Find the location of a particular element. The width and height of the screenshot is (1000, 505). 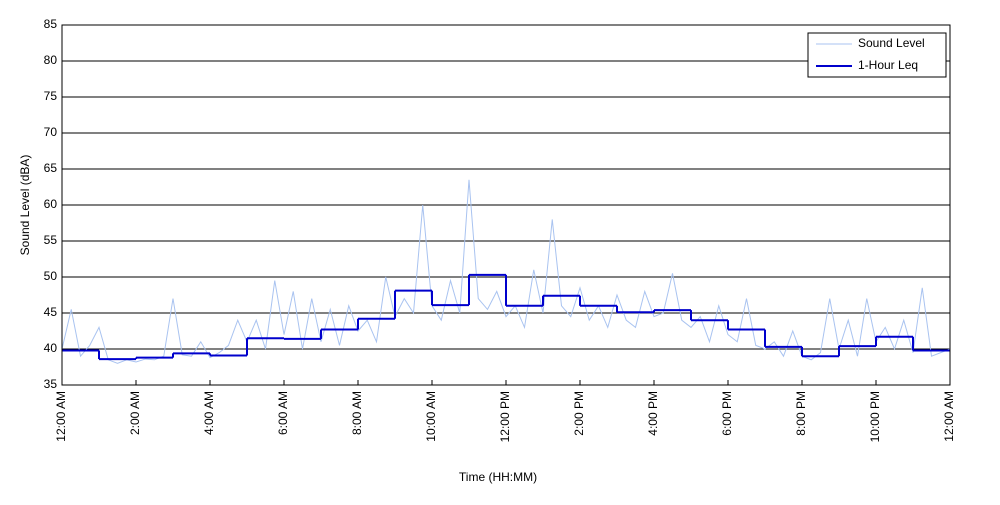

legend-label: Sound Level is located at coordinates (891, 43).